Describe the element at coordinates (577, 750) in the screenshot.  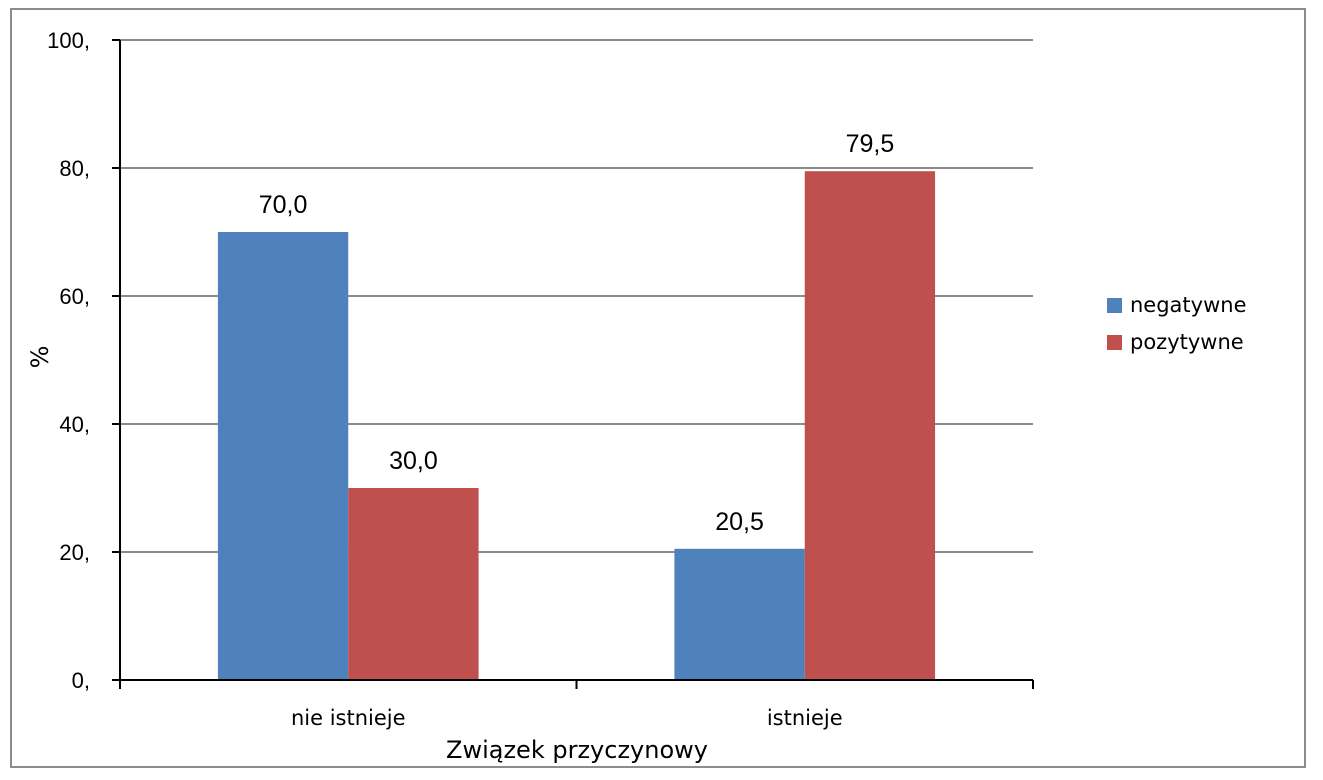
I see `x-axis-title: Związek przyczynowy` at that location.